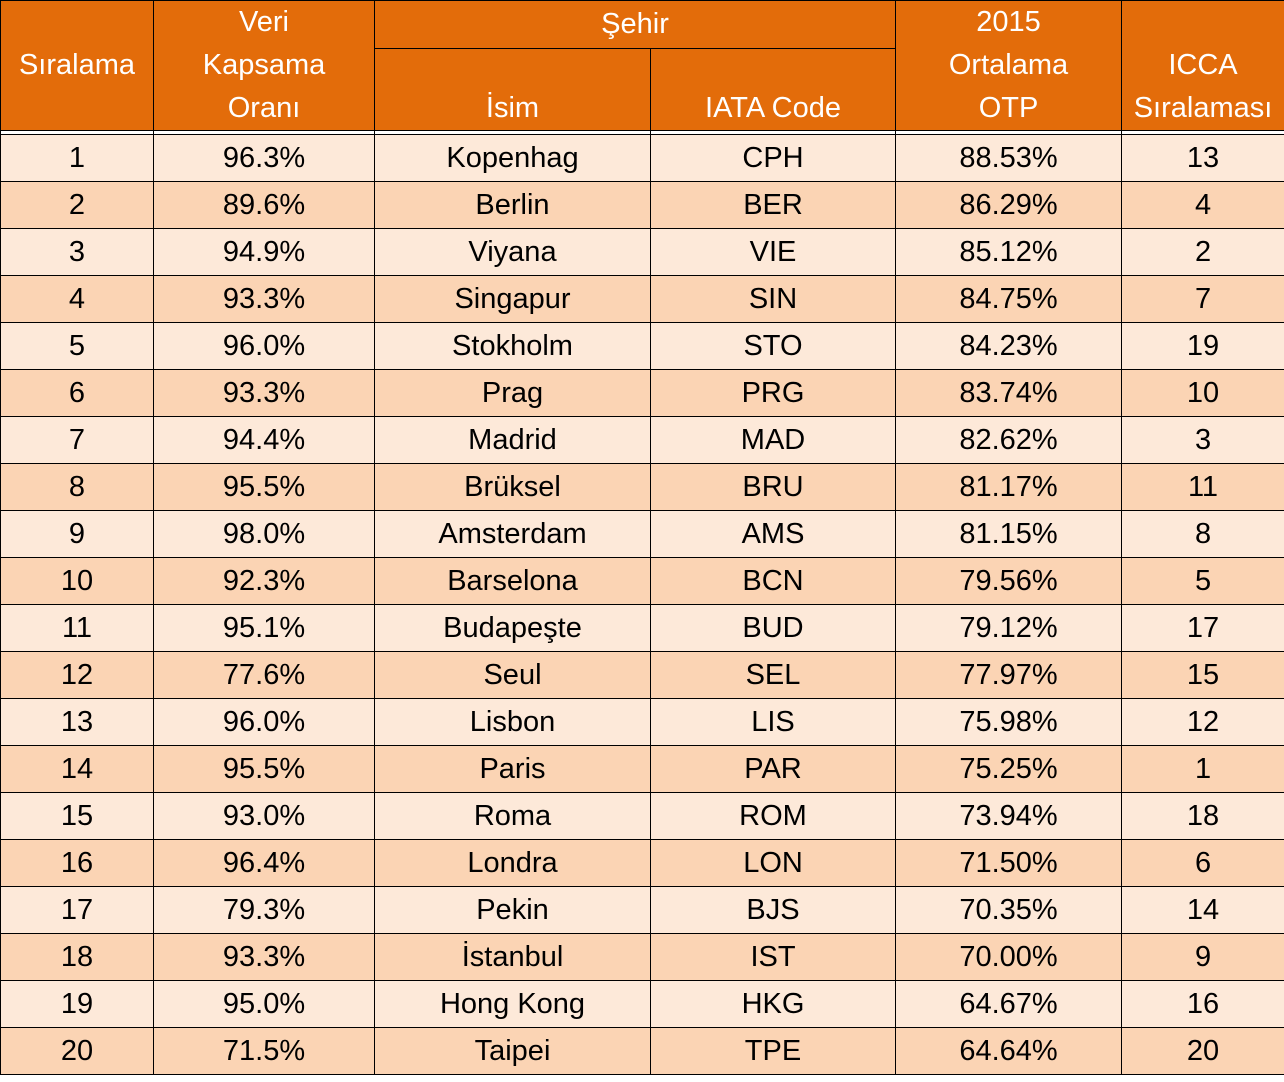  I want to click on cell-rank: 14, so click(77, 769).